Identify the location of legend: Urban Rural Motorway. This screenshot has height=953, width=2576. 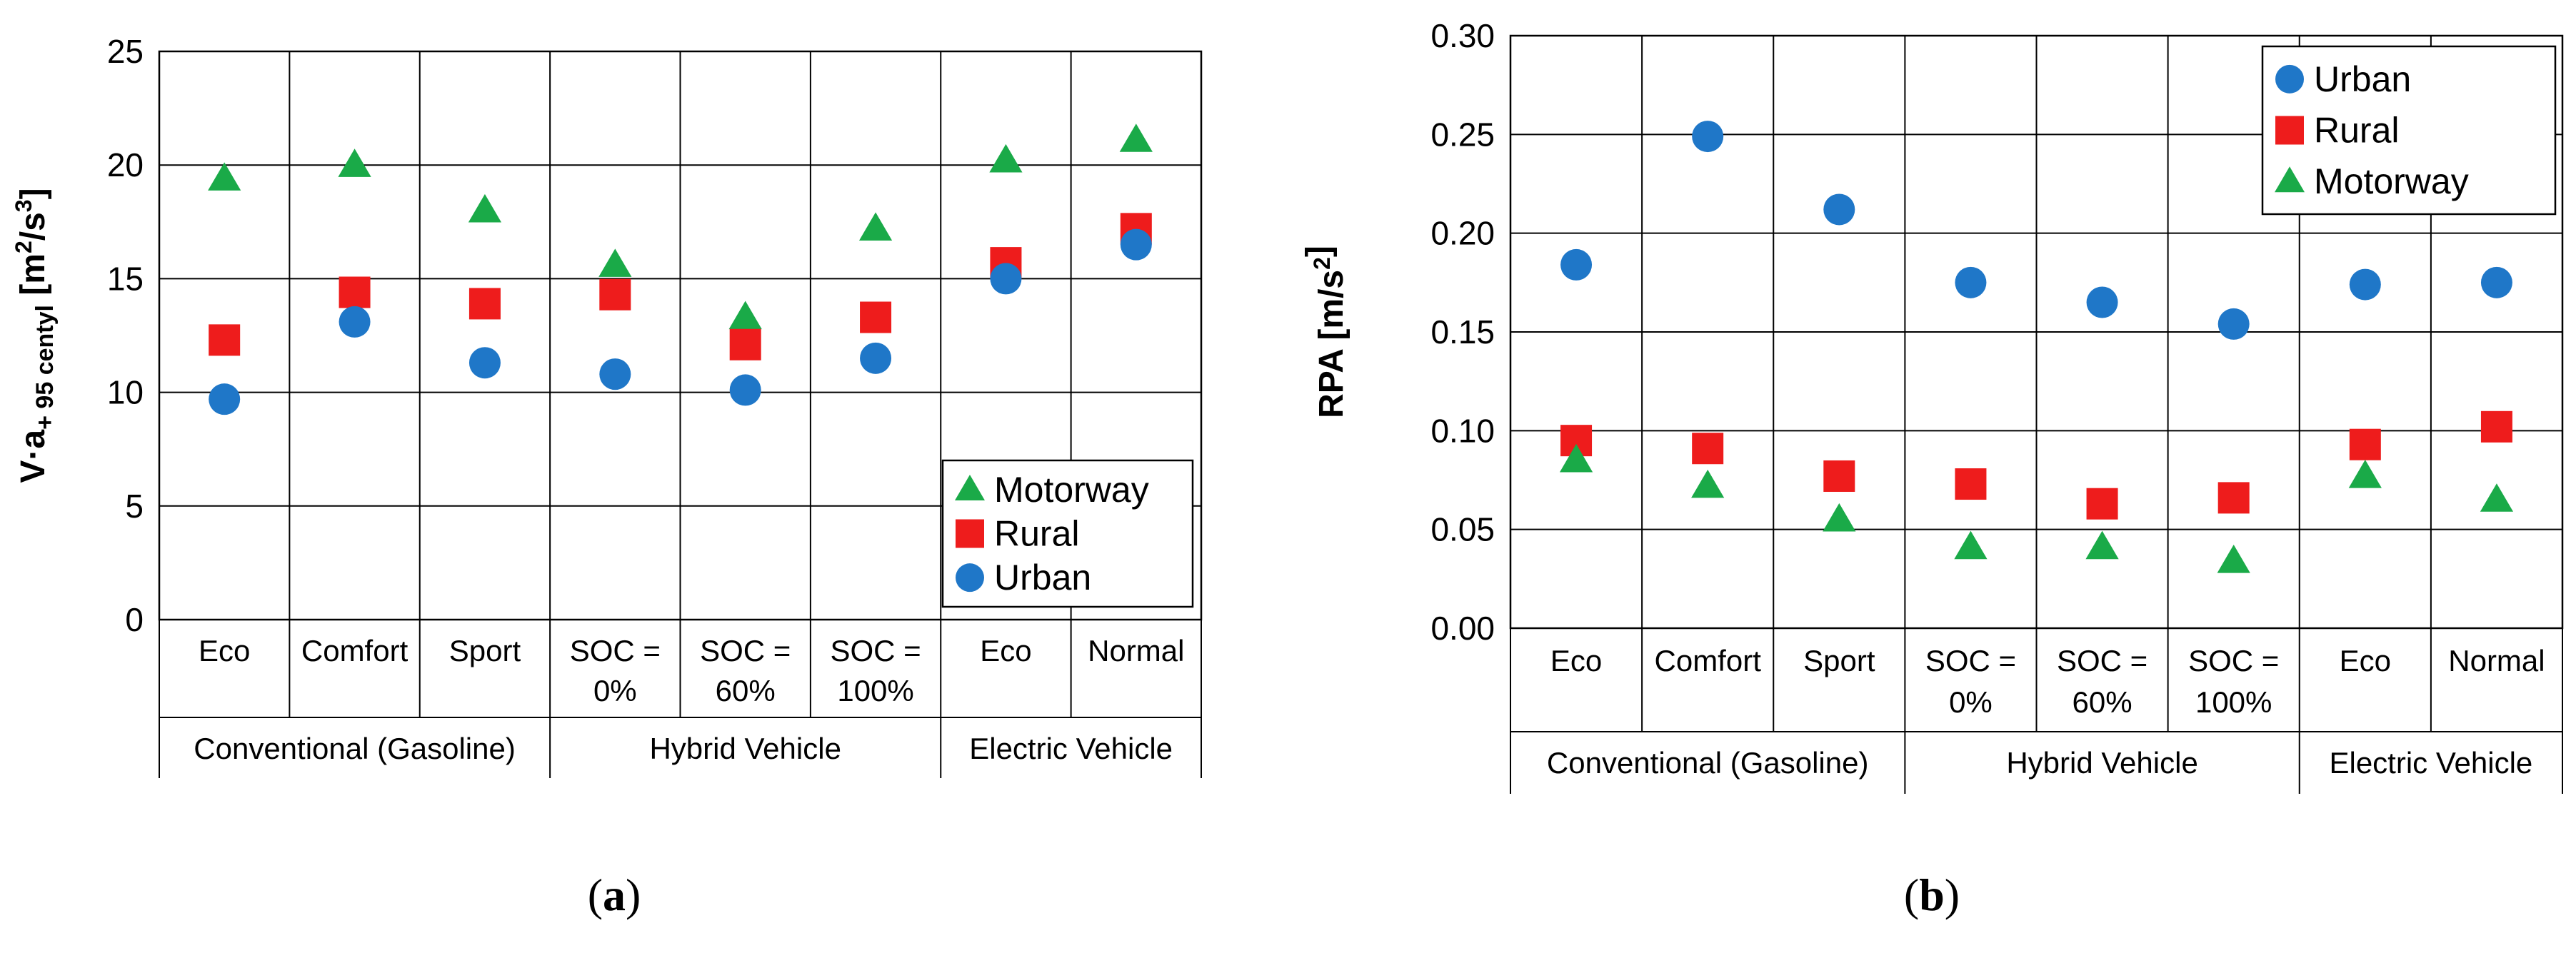
(2409, 130).